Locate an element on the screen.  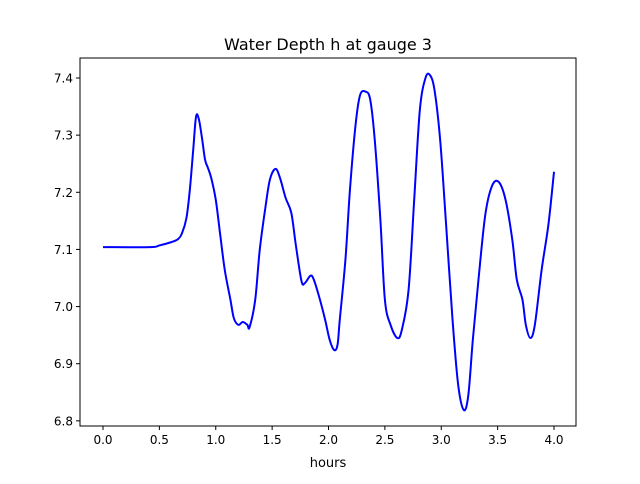
y-tick-label: 7.2 is located at coordinates (63, 193).